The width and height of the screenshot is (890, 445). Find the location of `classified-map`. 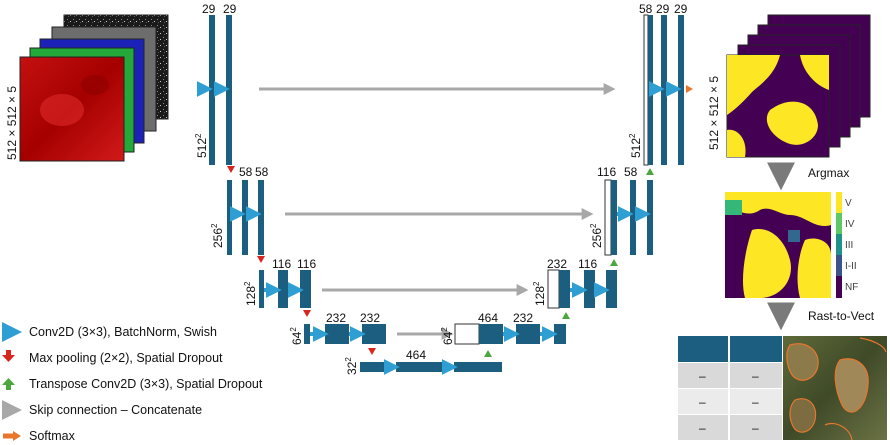

classified-map is located at coordinates (778, 245).